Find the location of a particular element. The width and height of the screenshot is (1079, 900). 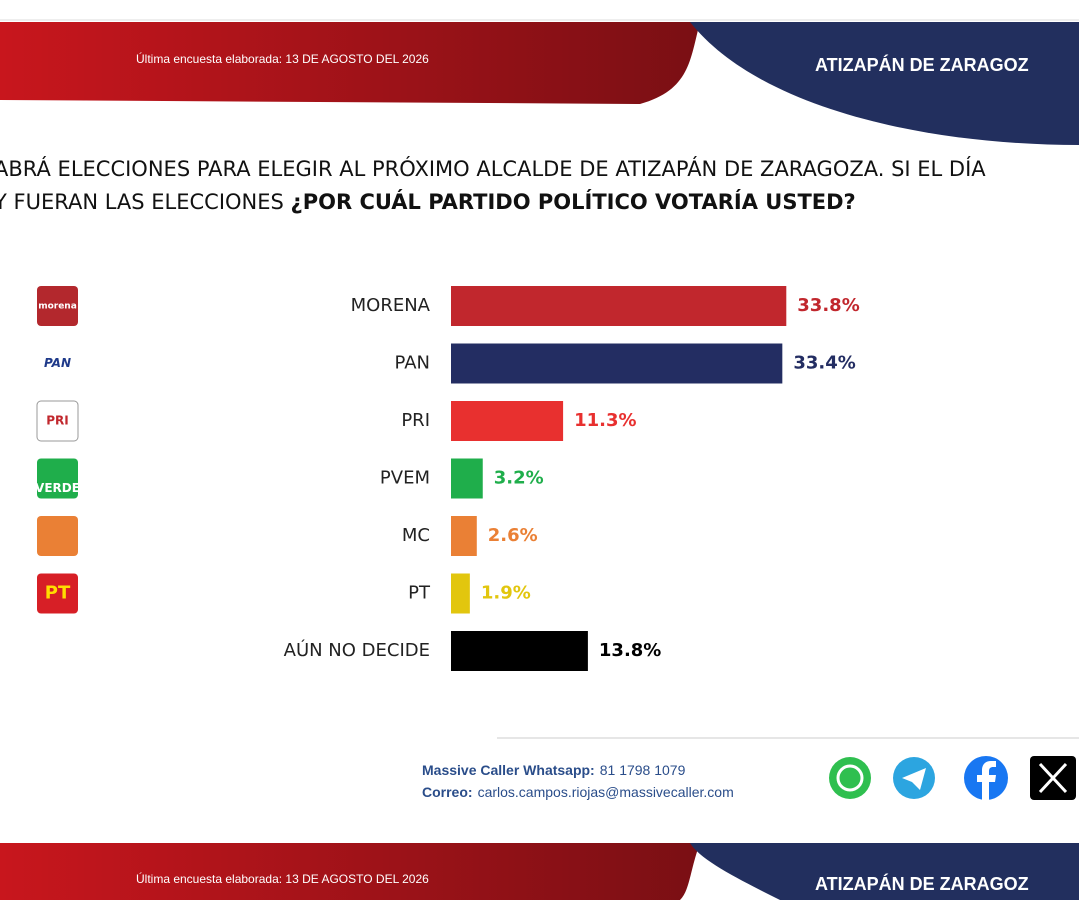

value-label: 1.9% is located at coordinates (506, 593).